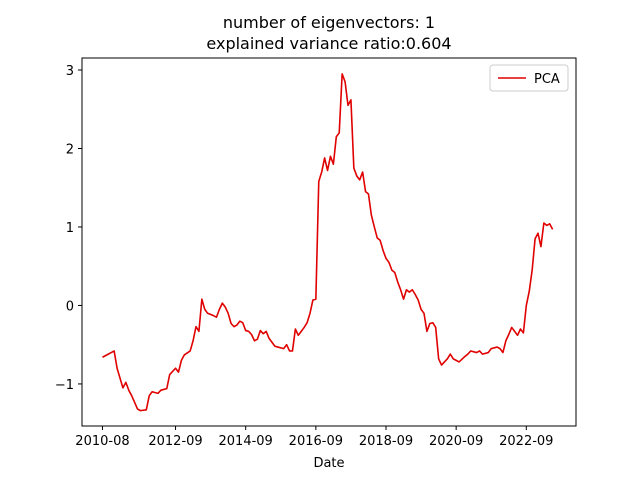  I want to click on x-tick-label: 2016-09, so click(316, 441).